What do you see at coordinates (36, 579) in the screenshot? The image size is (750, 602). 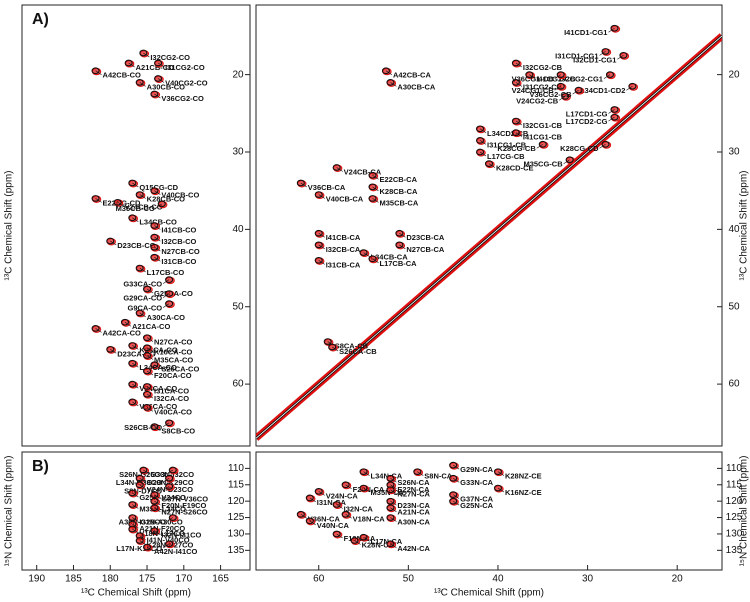 I see `x-tick-label: 190` at bounding box center [36, 579].